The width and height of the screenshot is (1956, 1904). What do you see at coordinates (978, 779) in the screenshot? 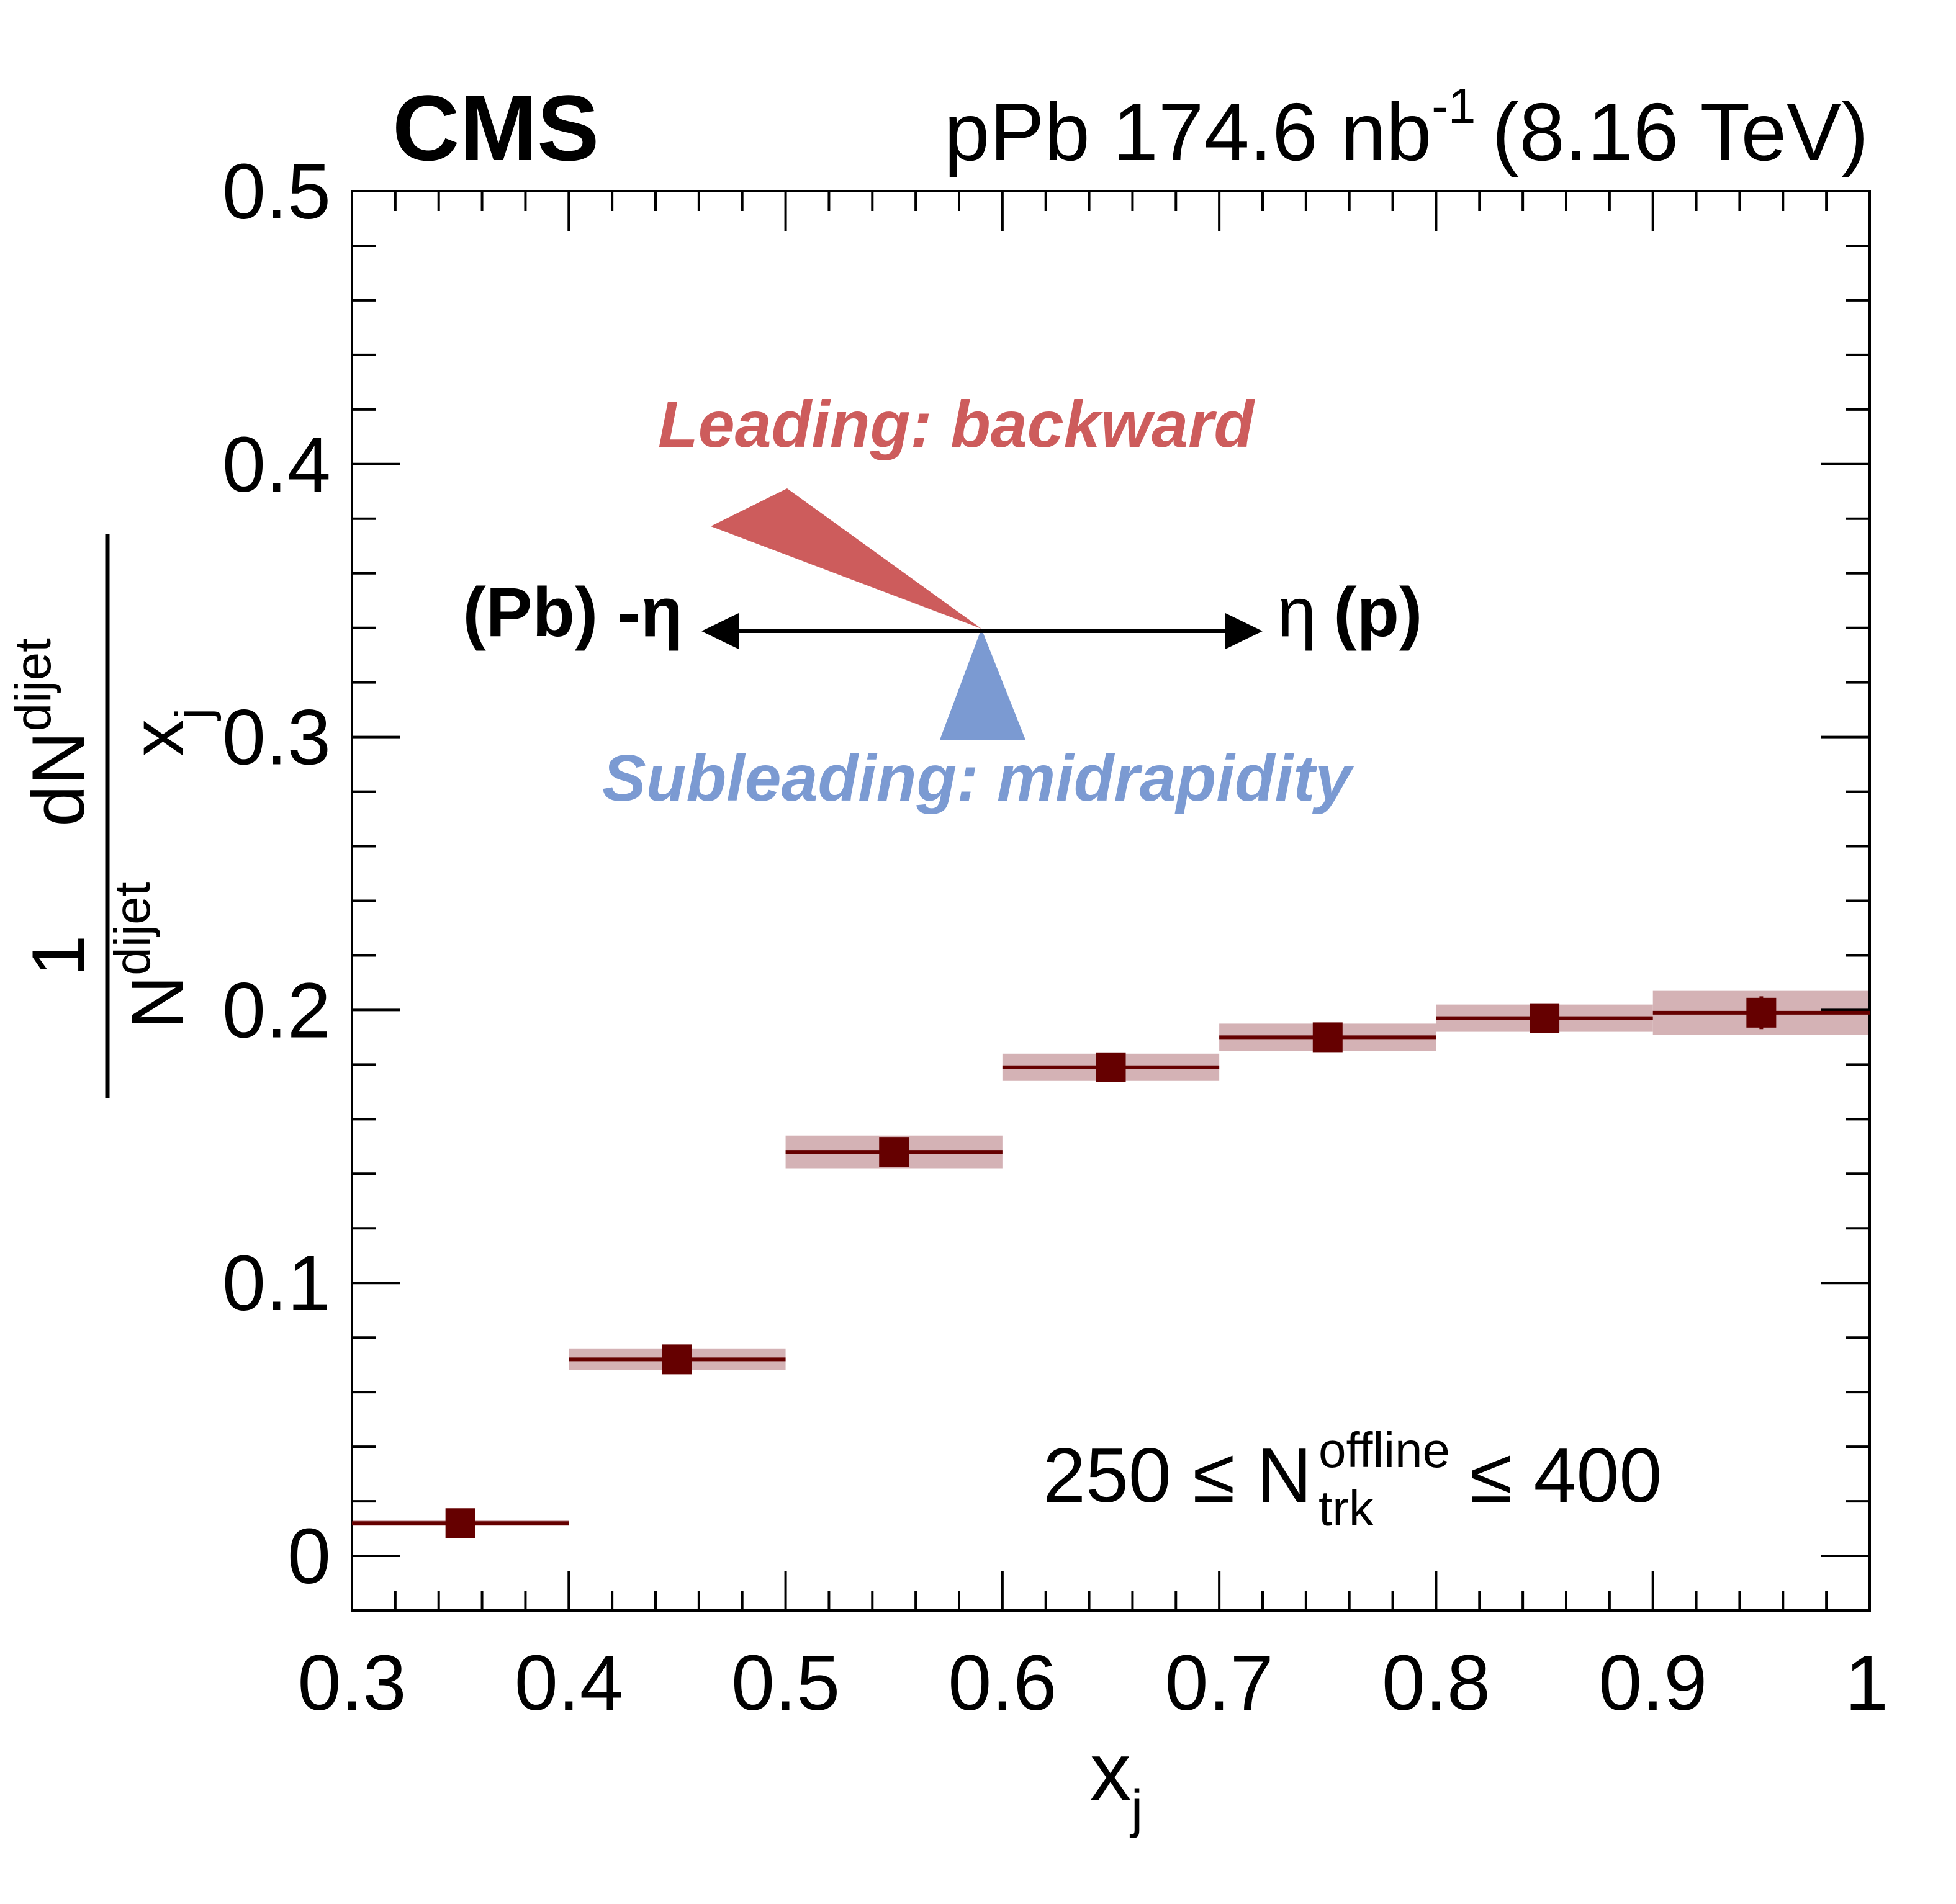
I see `subleading-label: Subleading: midrapidity` at bounding box center [978, 779].